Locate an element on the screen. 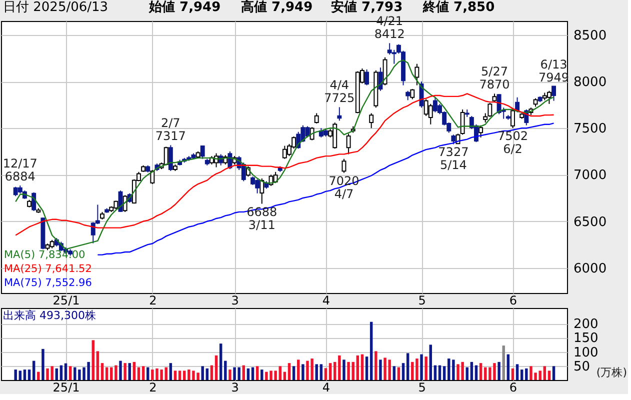 This screenshot has width=631, height=400. annotation: 7020 4/7 is located at coordinates (344, 187).